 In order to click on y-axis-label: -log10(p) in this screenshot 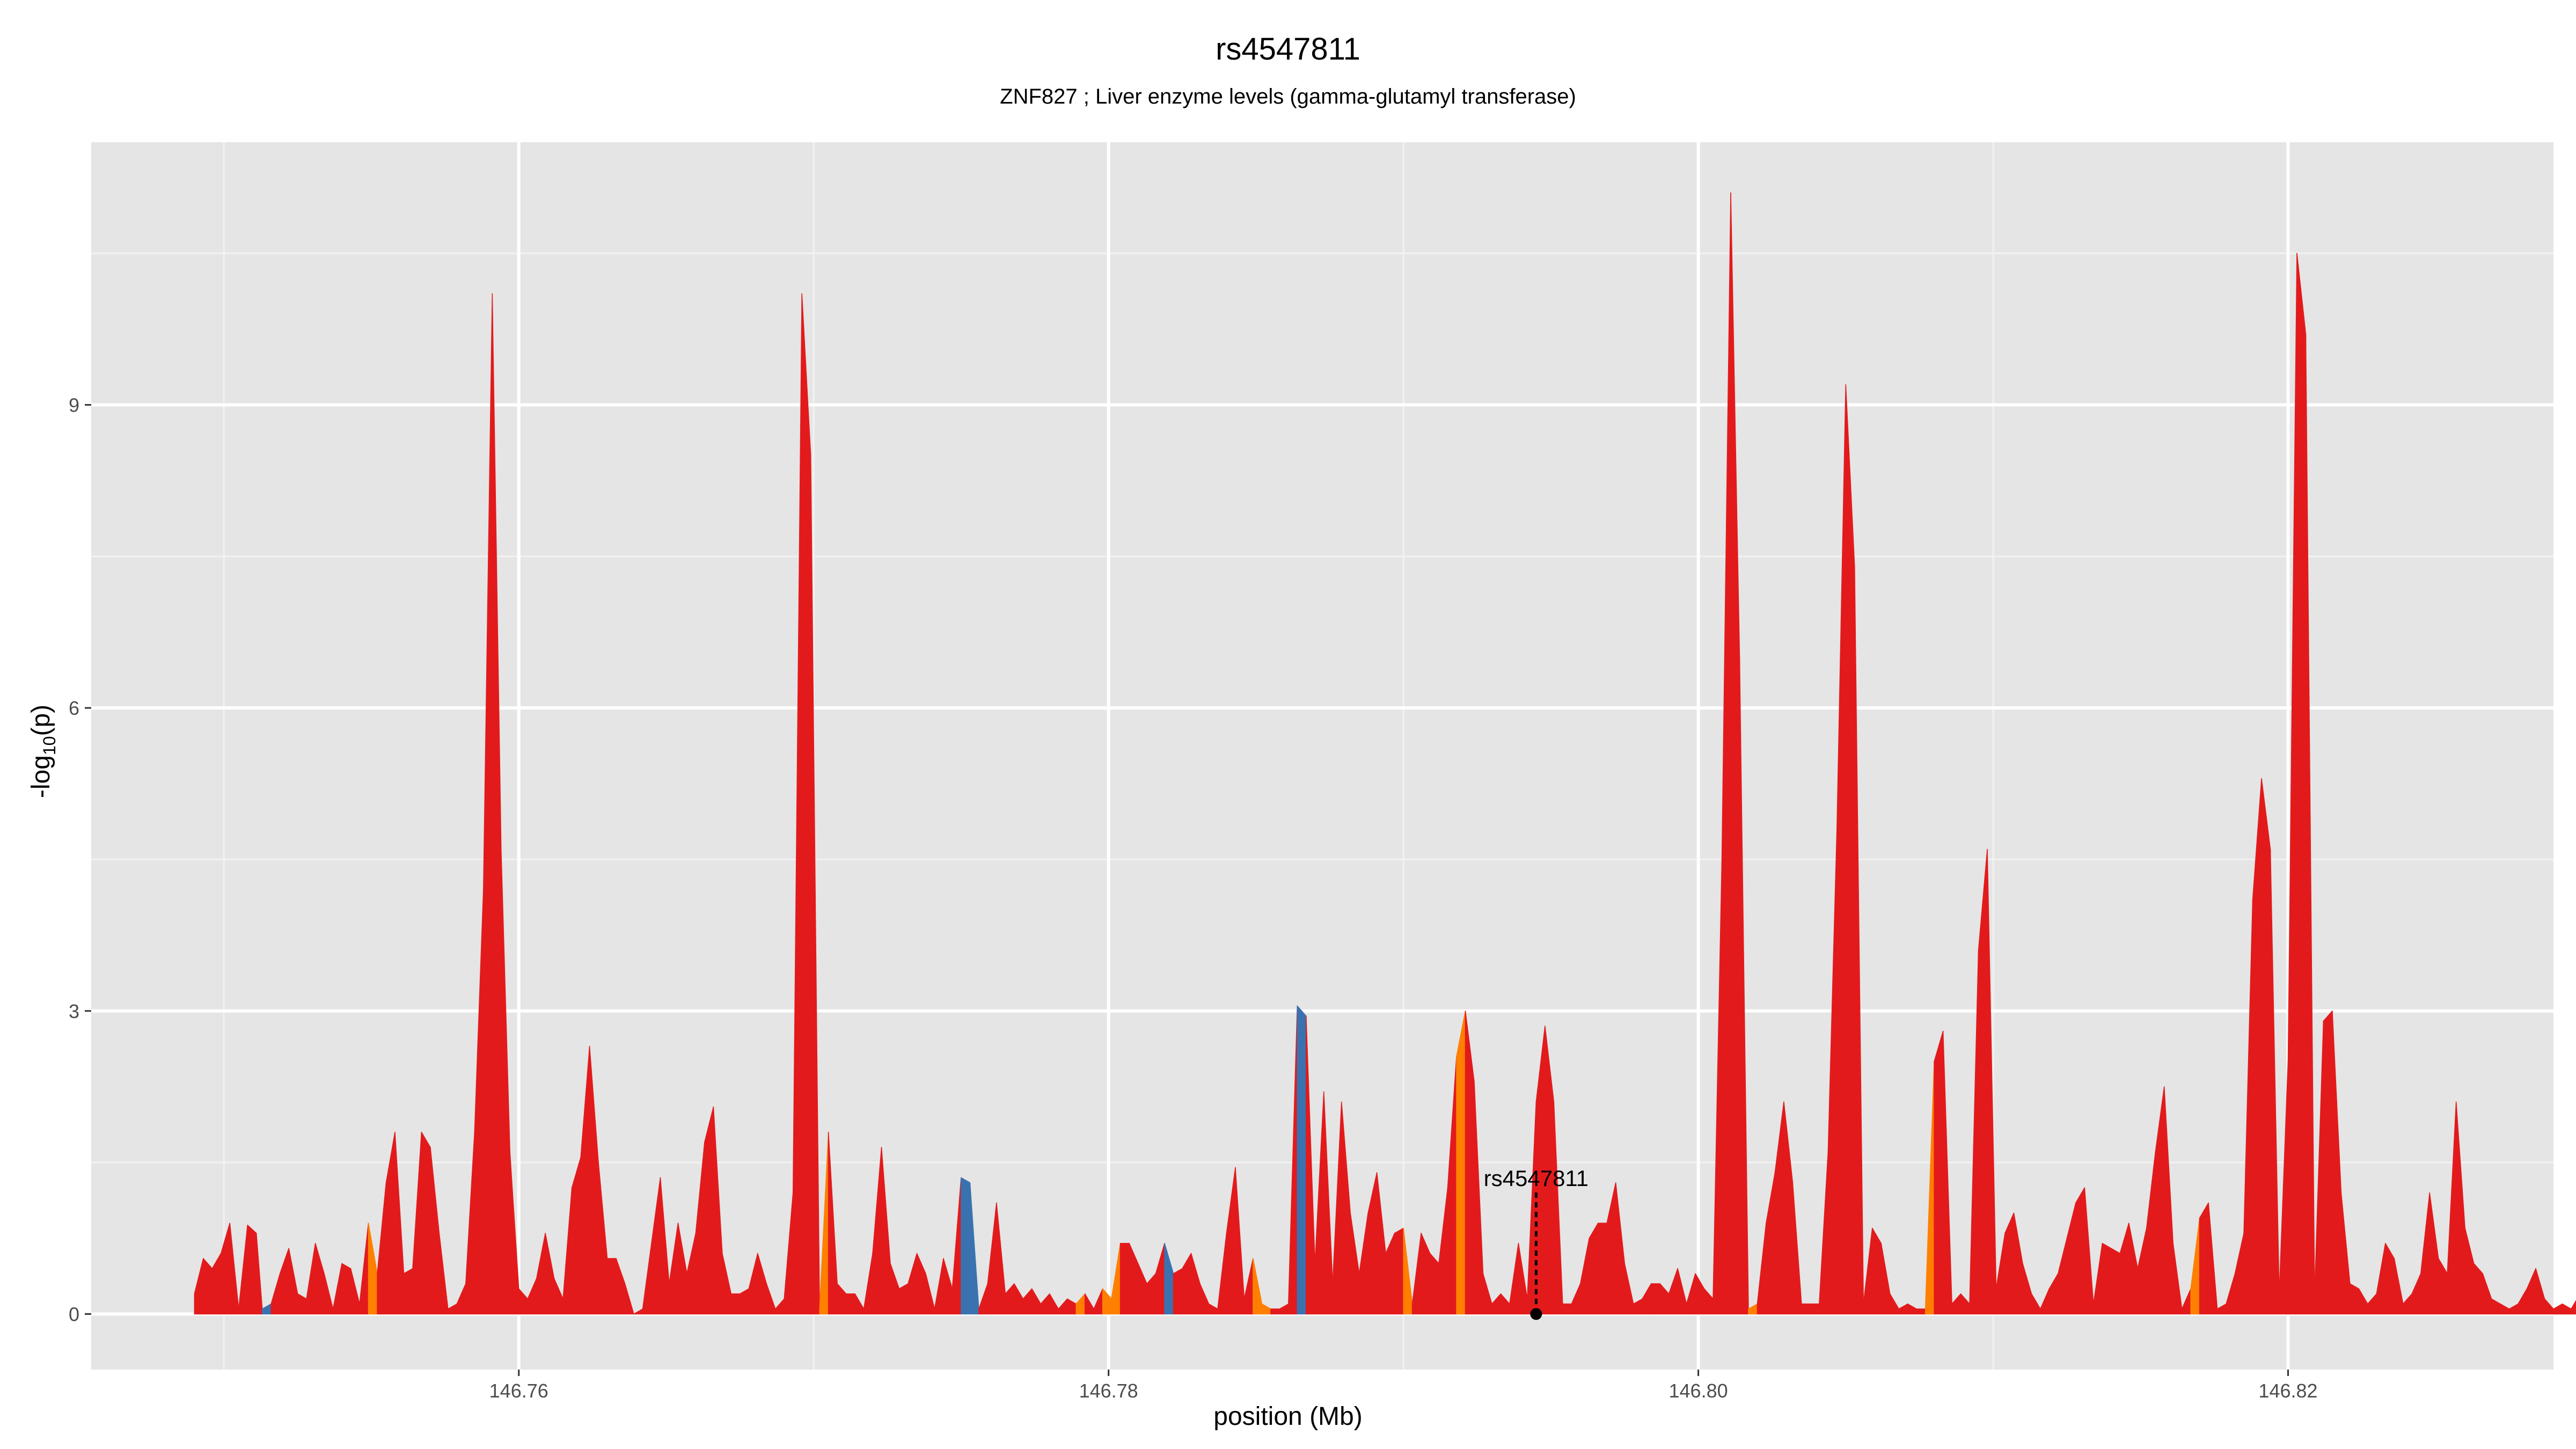, I will do `click(43, 751)`.